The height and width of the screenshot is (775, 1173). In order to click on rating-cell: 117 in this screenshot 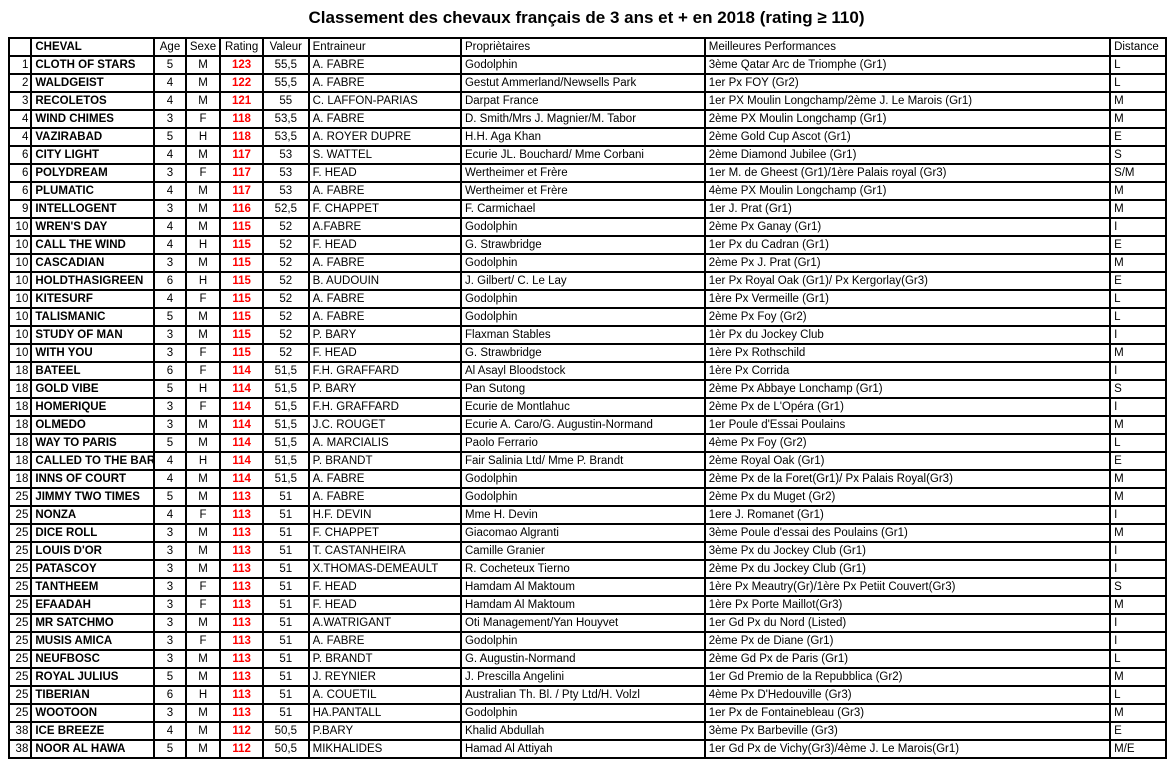, I will do `click(241, 155)`.